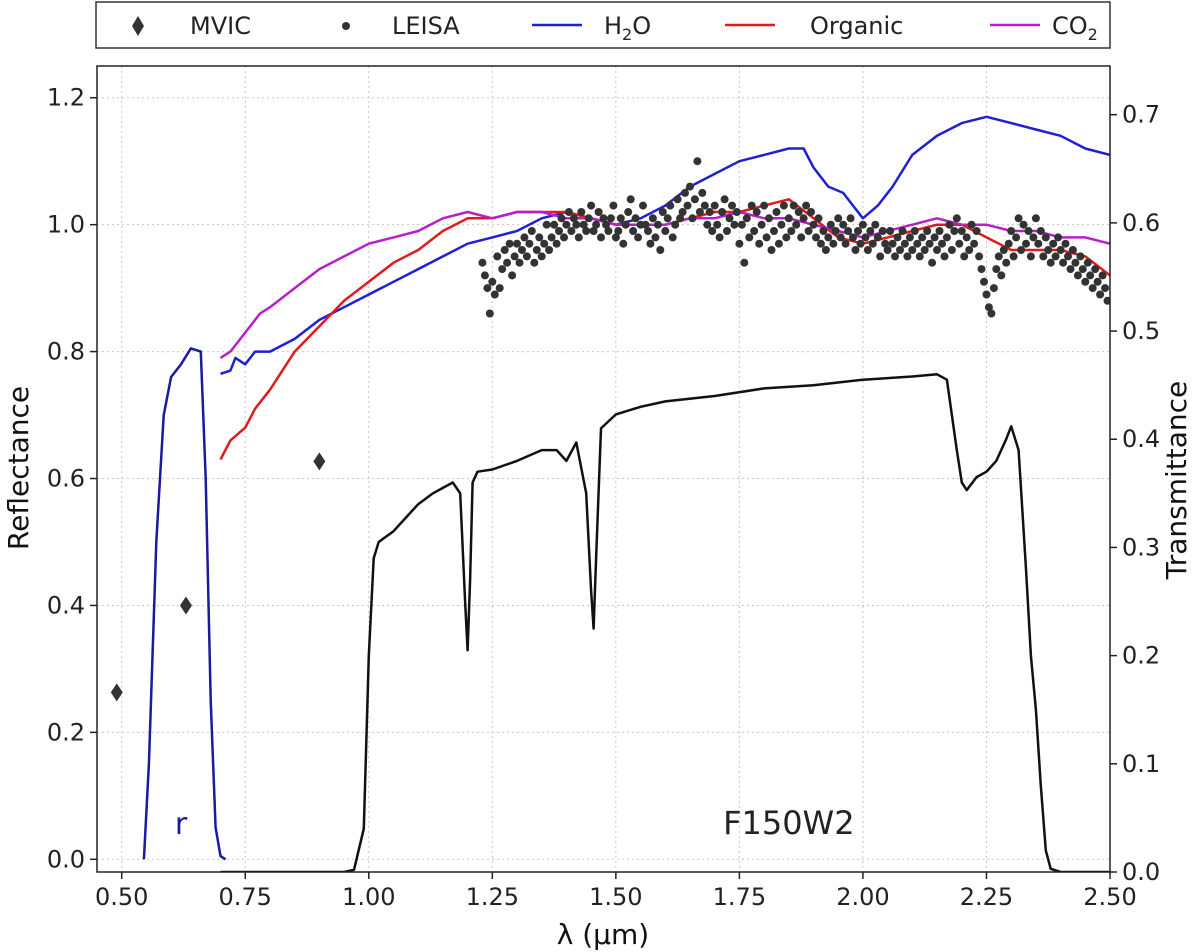 This screenshot has height=952, width=1200. I want to click on x-tick-label: 0.50, so click(121, 897).